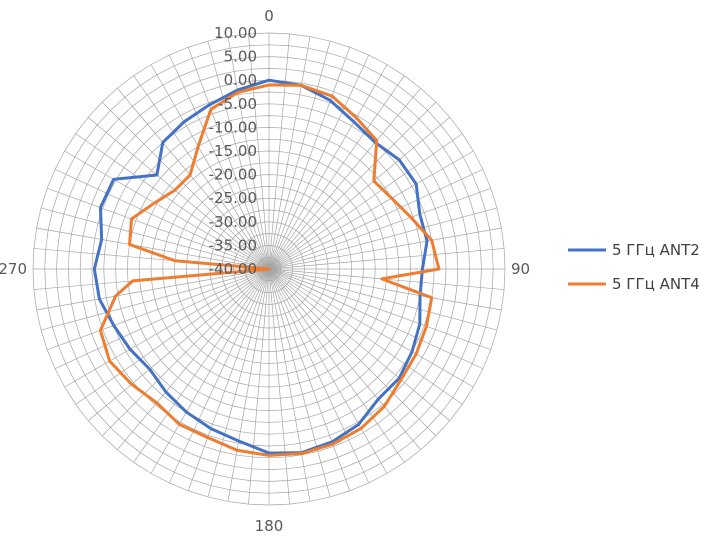  Describe the element at coordinates (656, 250) in the screenshot. I see `legend-label-1: 5 ГГц ANT2` at that location.